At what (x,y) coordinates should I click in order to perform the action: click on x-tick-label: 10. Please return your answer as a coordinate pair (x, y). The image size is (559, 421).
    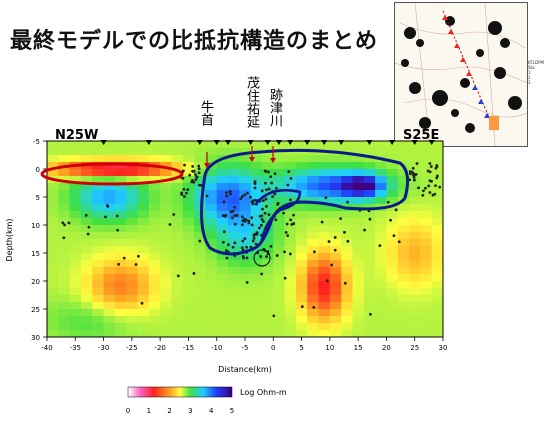
    Looking at the image, I should click on (329, 348).